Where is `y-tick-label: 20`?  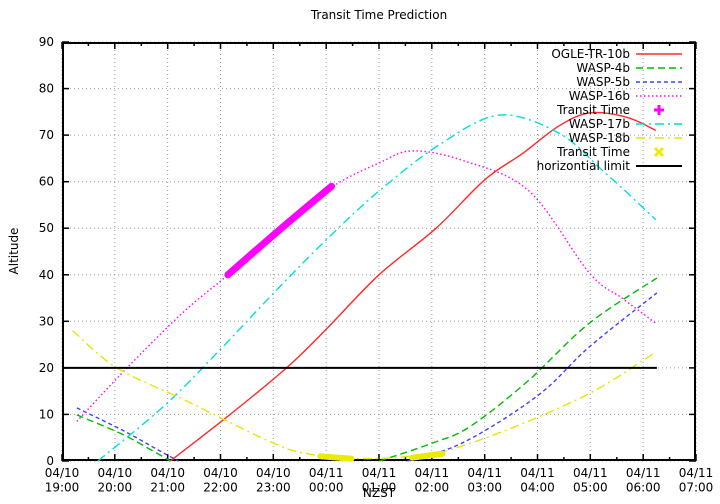 y-tick-label: 20 is located at coordinates (46, 368).